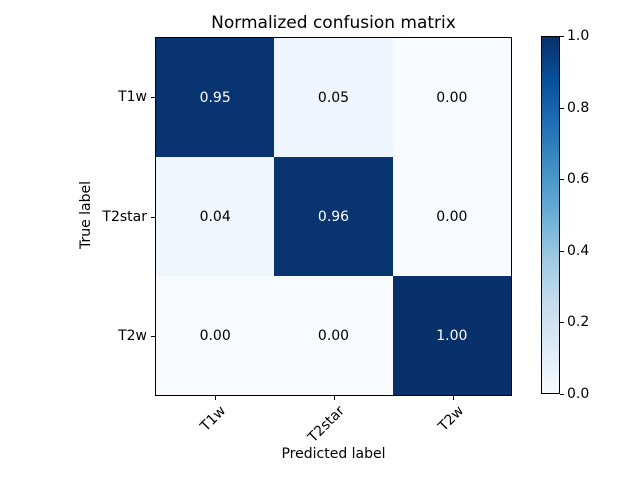 This screenshot has height=480, width=640. I want to click on y-axis-label: True label, so click(86, 215).